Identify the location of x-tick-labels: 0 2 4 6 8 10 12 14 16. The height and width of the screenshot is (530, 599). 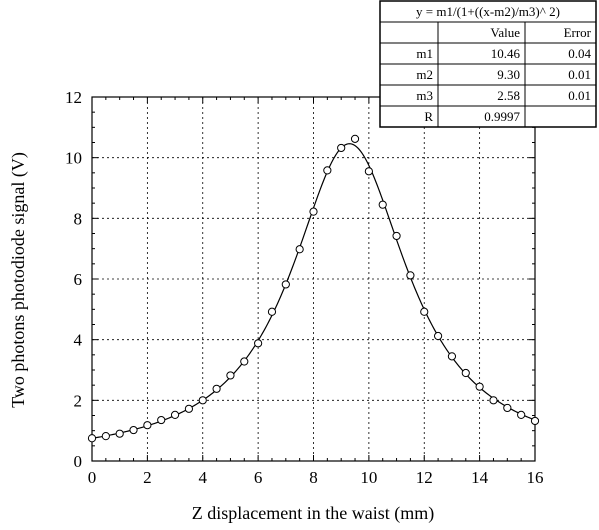
(316, 477).